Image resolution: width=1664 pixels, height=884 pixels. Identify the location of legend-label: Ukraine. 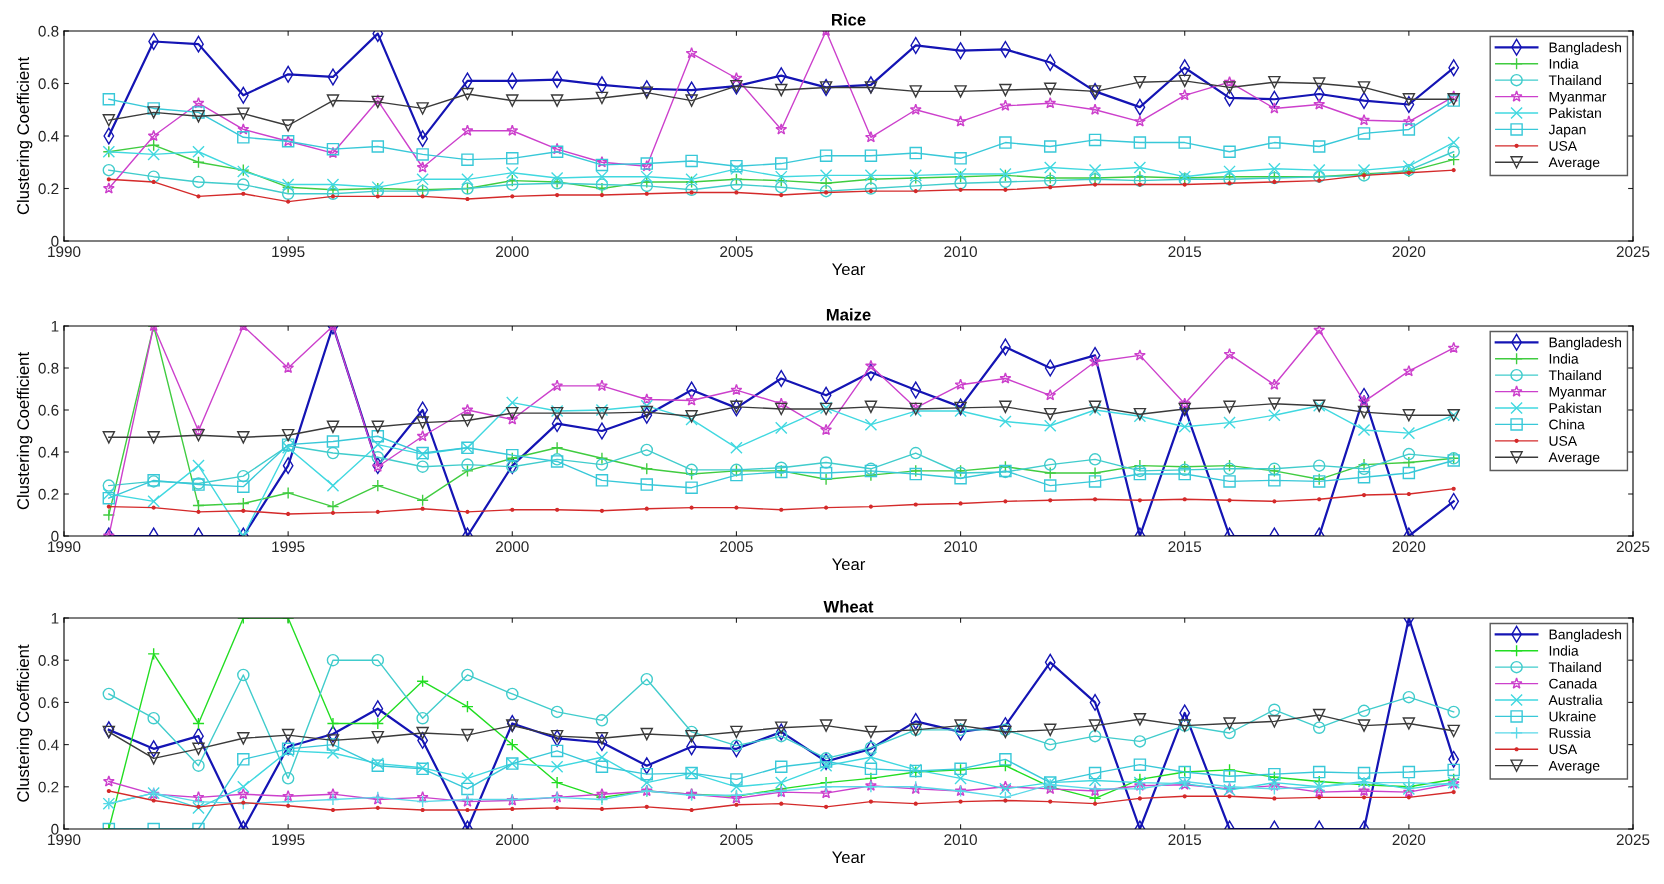
(1572, 716).